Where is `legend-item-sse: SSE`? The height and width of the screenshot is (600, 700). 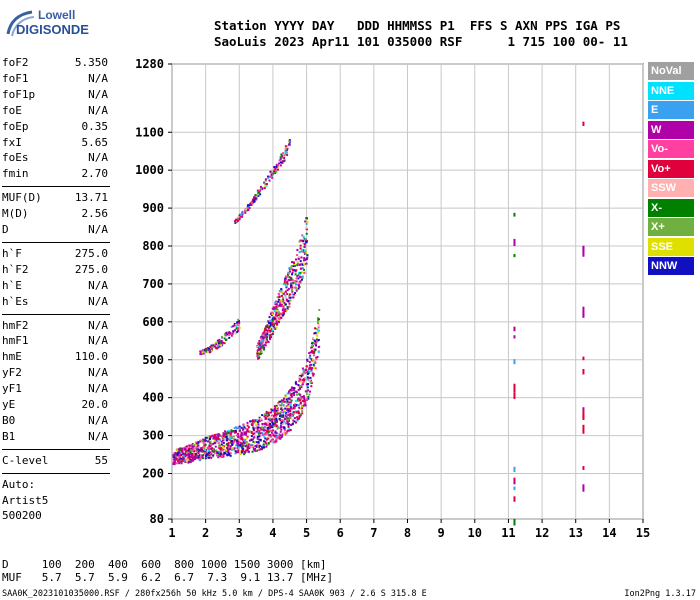
legend-item-sse: SSE is located at coordinates (671, 246).